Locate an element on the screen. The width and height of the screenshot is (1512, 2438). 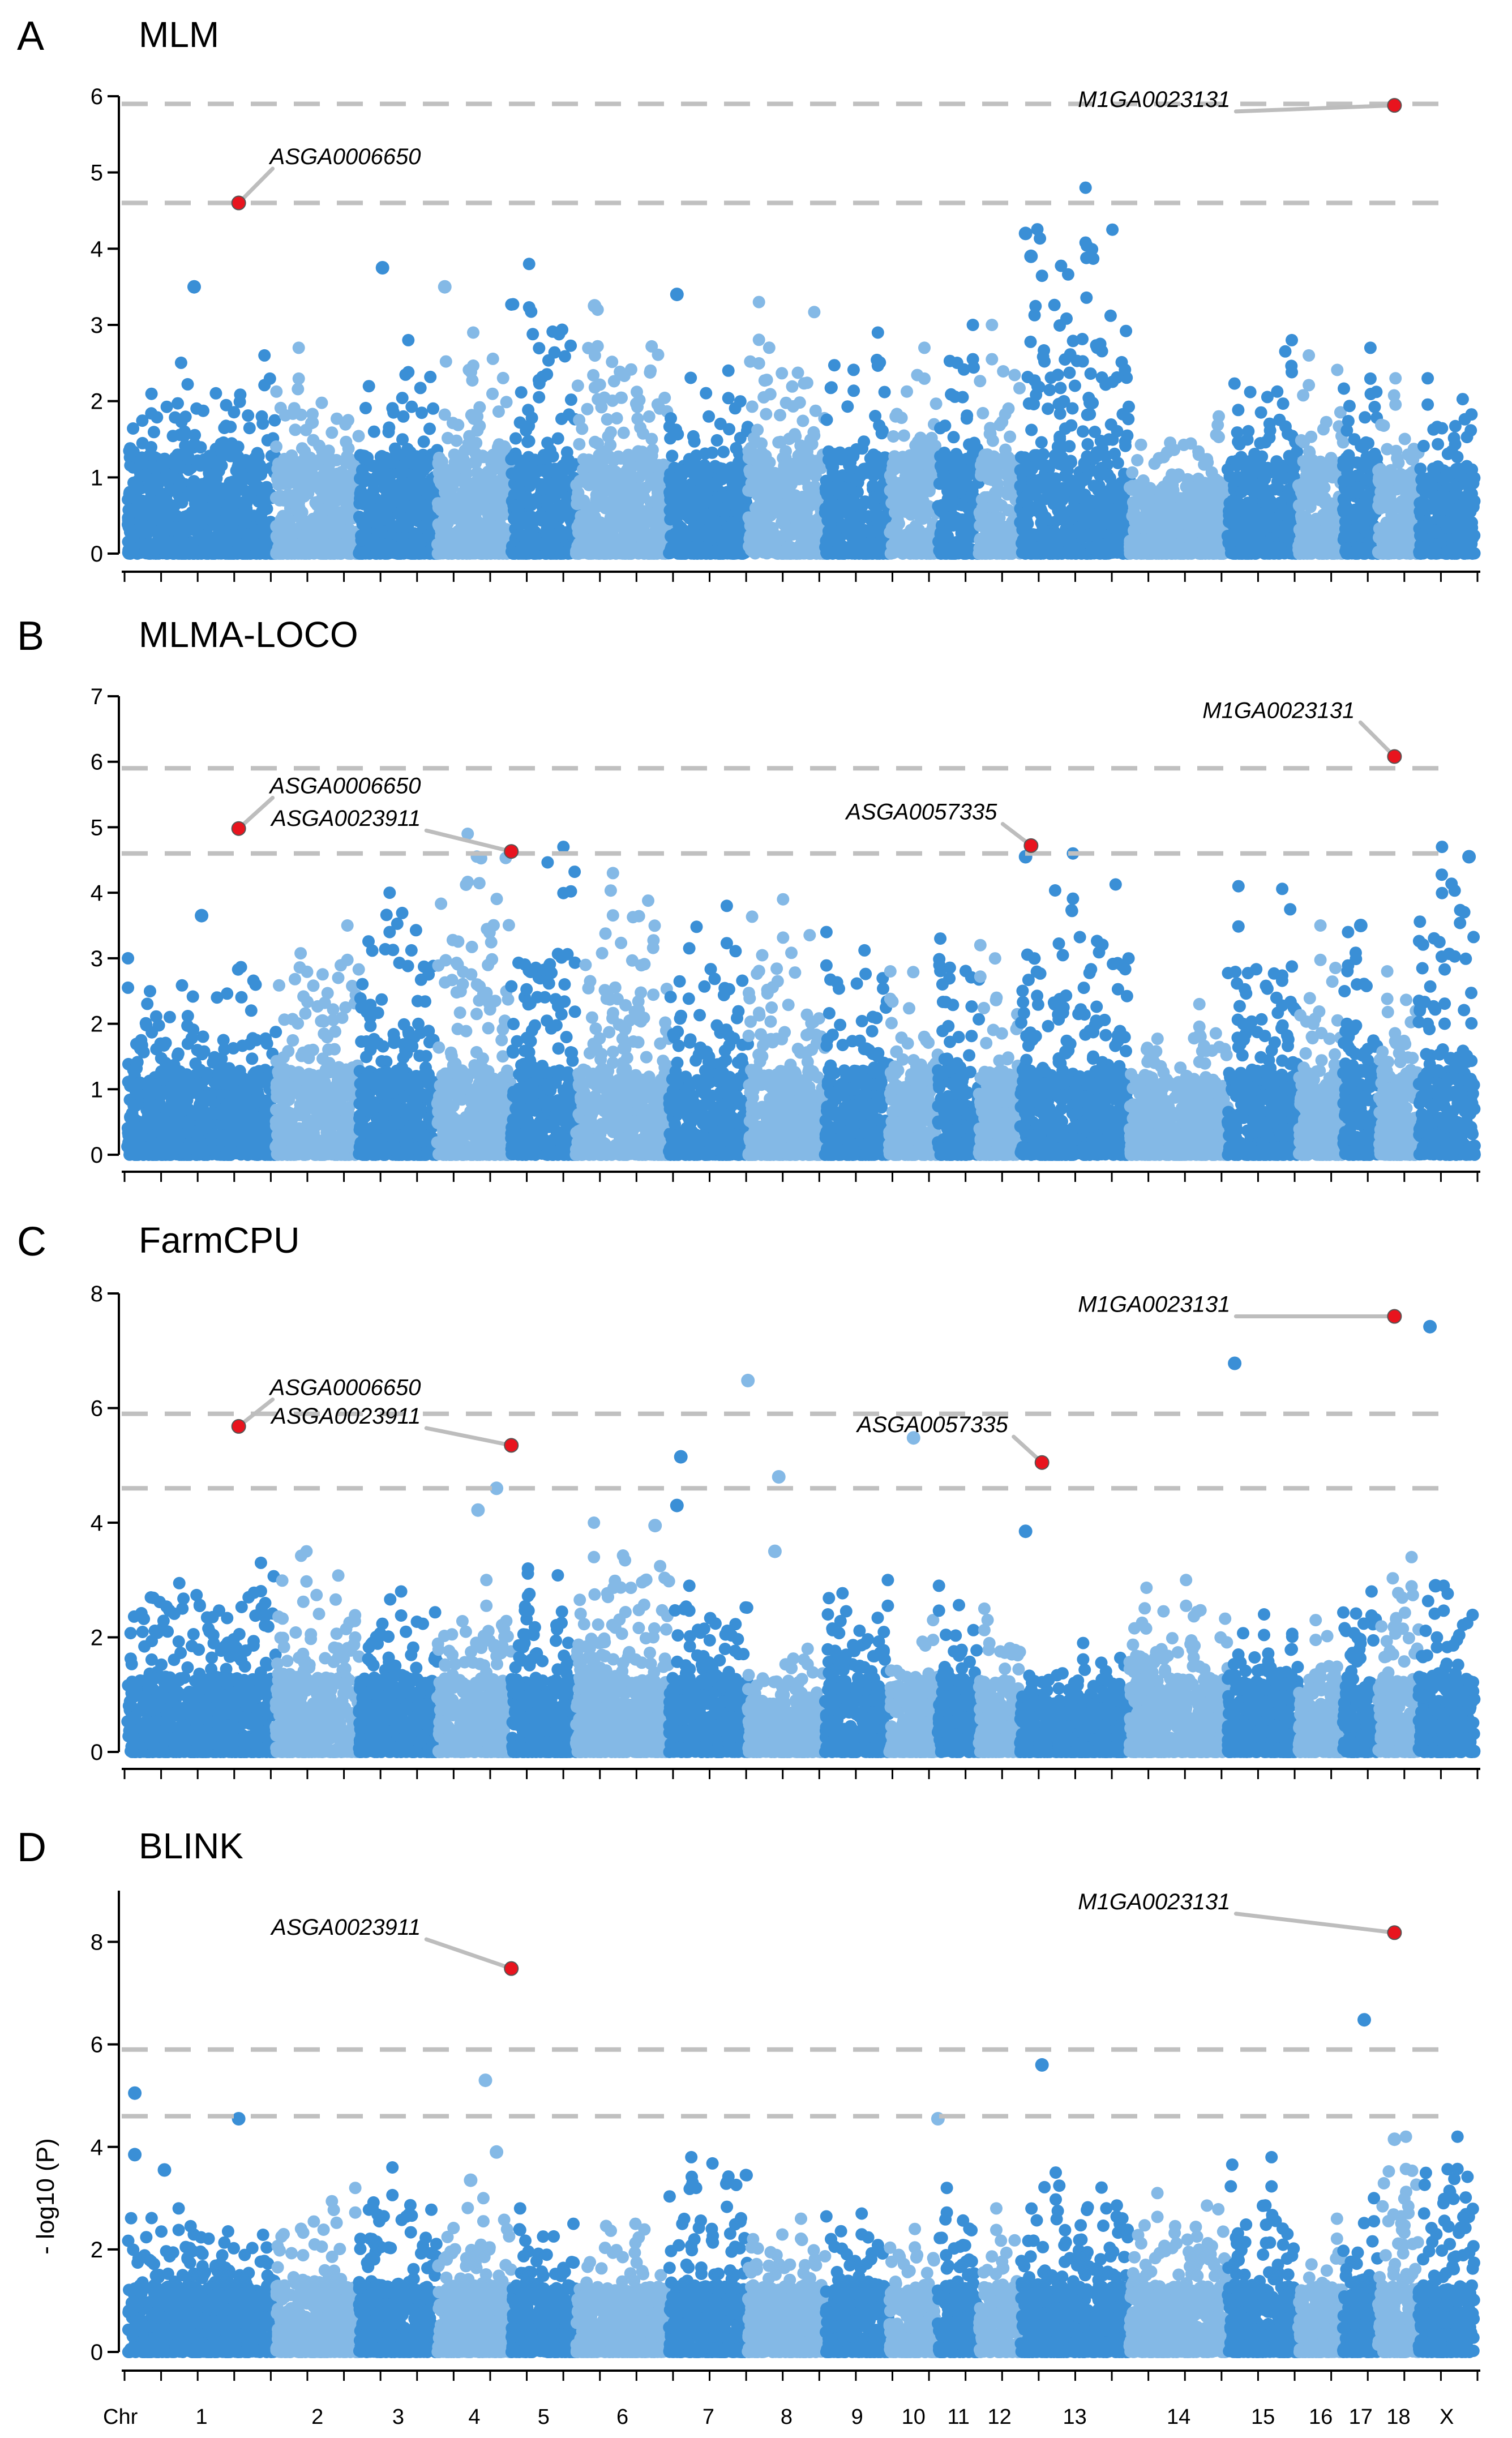
snp-points is located at coordinates (801, 370).